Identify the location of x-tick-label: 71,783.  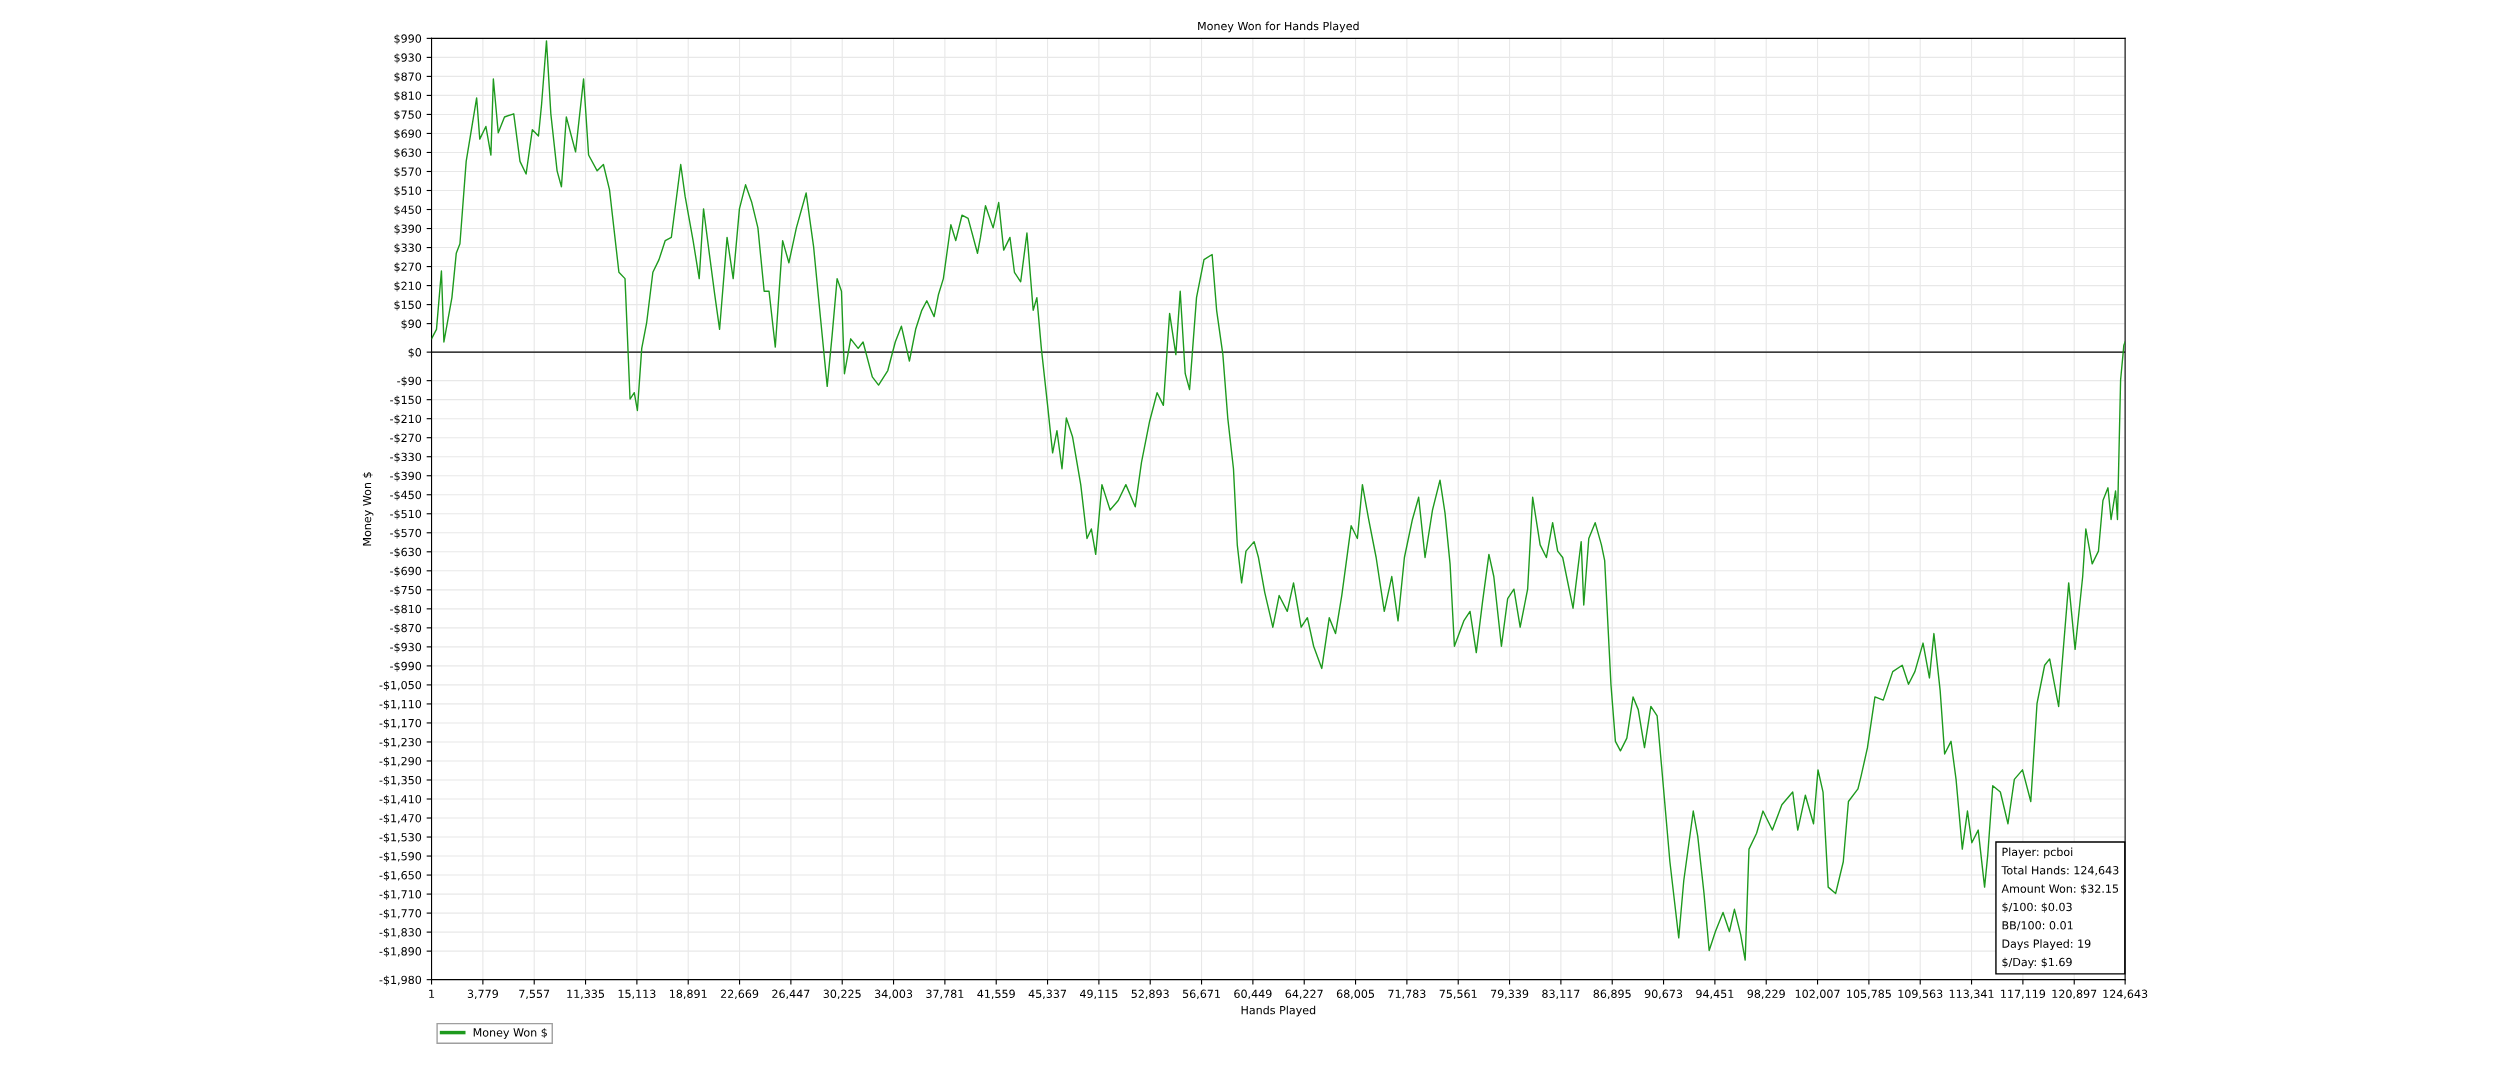
(1407, 994).